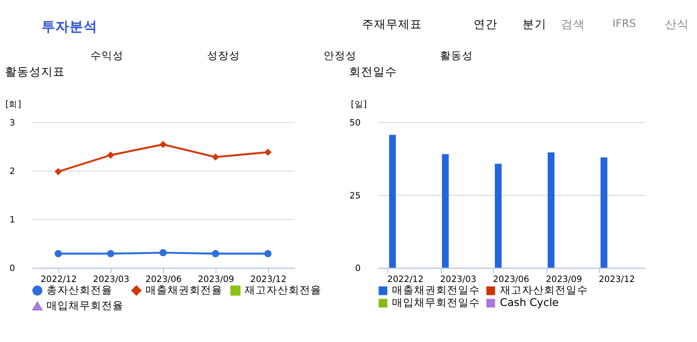  Describe the element at coordinates (107, 55) in the screenshot. I see `text: 수익성` at that location.